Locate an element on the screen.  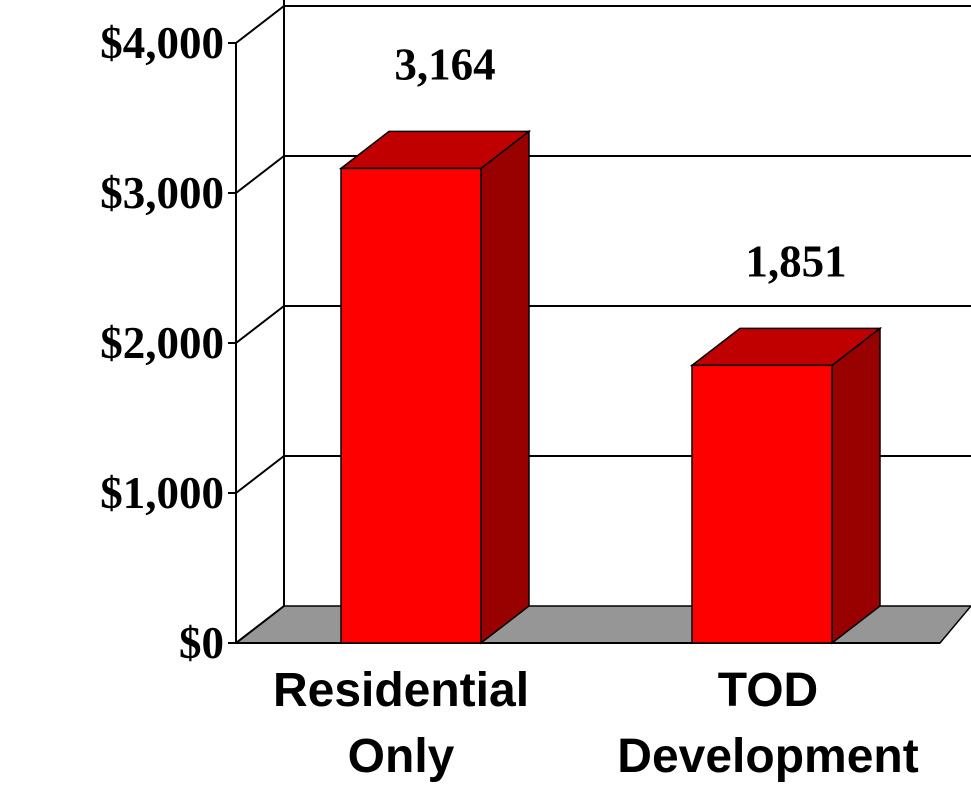
data-label: 1,851 is located at coordinates (795, 261).